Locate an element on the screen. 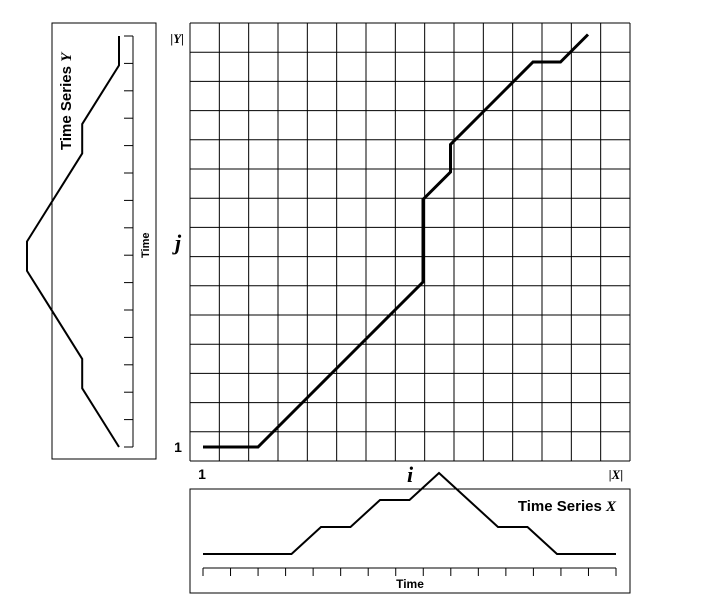 The width and height of the screenshot is (716, 608). series-y-frame is located at coordinates (104, 241).